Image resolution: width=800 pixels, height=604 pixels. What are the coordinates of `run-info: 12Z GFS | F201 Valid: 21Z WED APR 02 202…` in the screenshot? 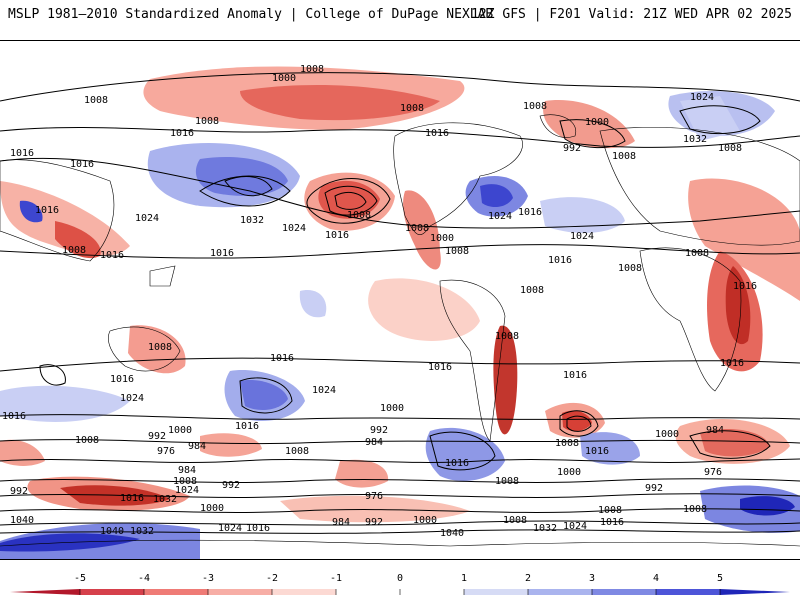 It's located at (631, 14).